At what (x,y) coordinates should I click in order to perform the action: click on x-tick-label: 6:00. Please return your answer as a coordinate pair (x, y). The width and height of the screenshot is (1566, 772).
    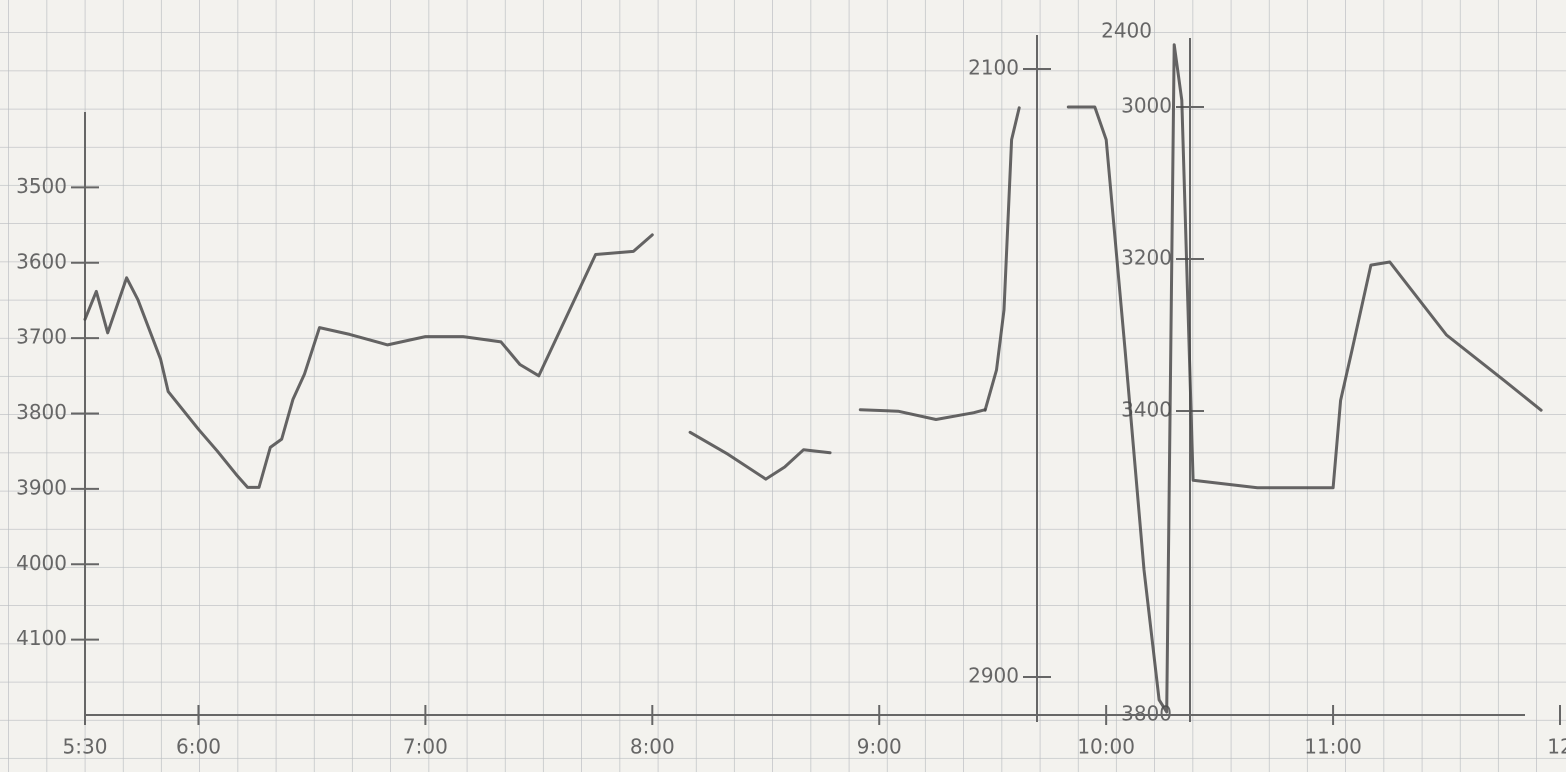
    Looking at the image, I should click on (198, 747).